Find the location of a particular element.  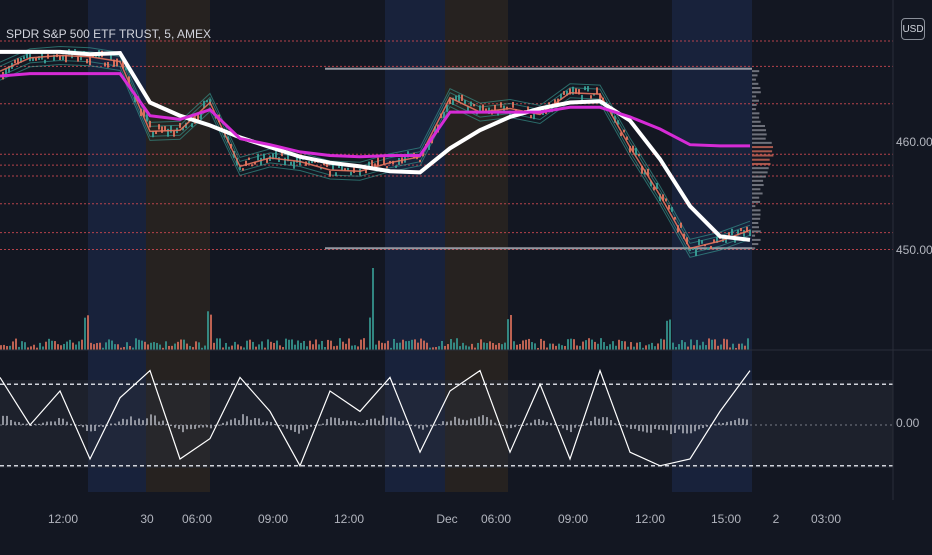

time-label: 15:00 is located at coordinates (726, 519).